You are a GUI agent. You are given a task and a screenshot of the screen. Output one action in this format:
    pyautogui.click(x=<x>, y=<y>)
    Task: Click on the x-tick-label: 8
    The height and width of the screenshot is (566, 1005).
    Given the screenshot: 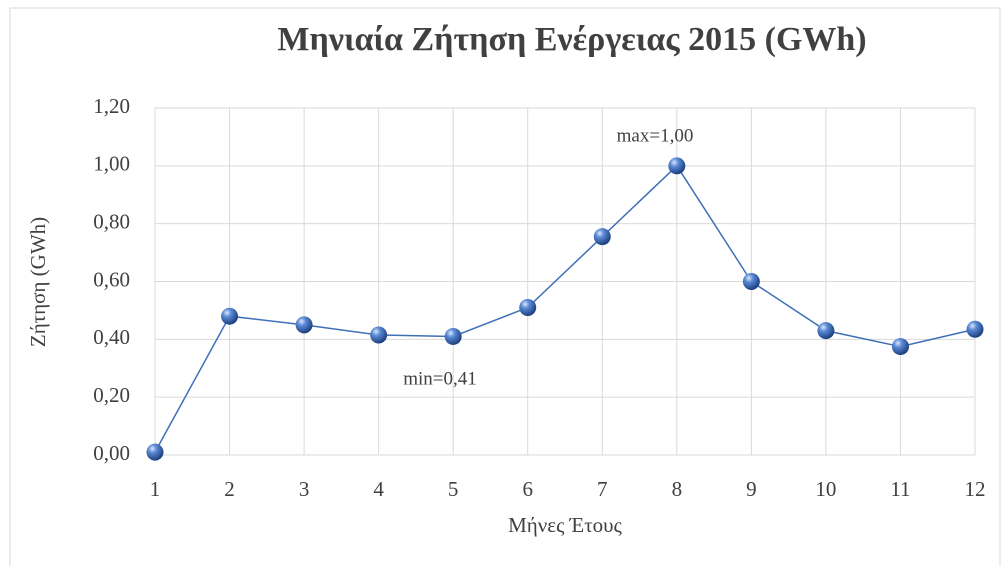 What is the action you would take?
    pyautogui.click(x=677, y=489)
    